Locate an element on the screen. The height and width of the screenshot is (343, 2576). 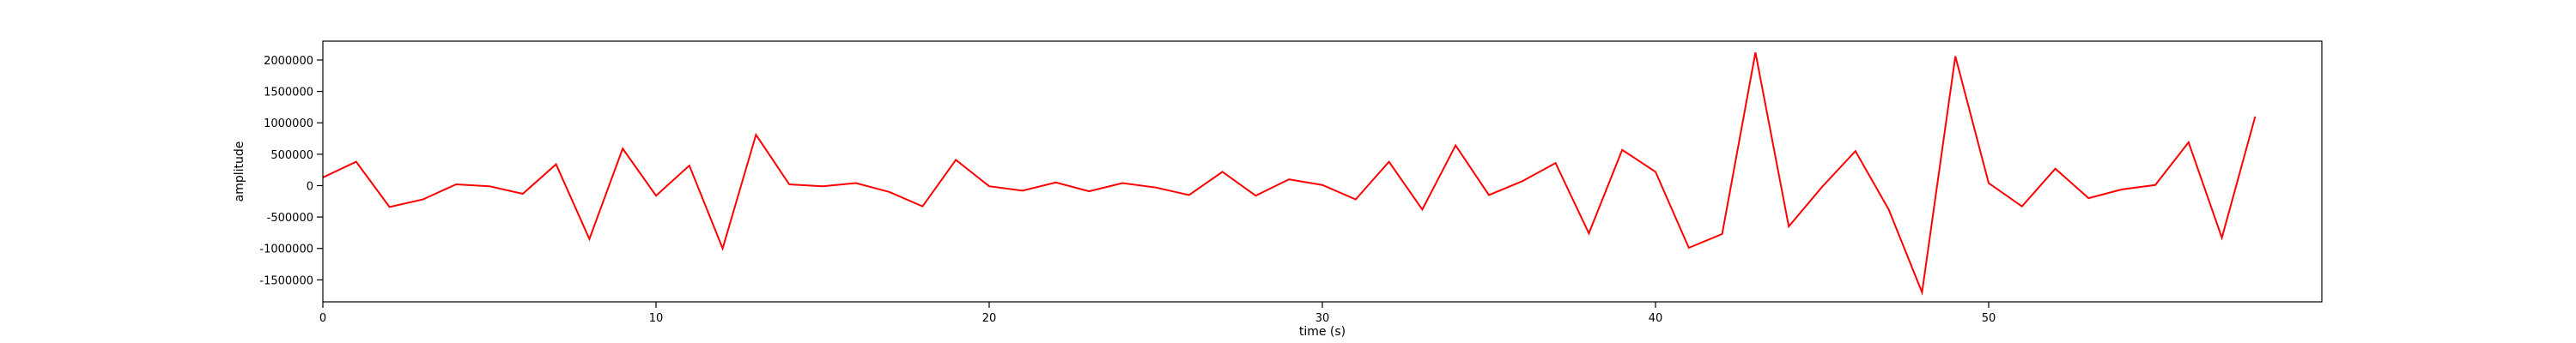
y-tick-label: -1500000 is located at coordinates (286, 280).